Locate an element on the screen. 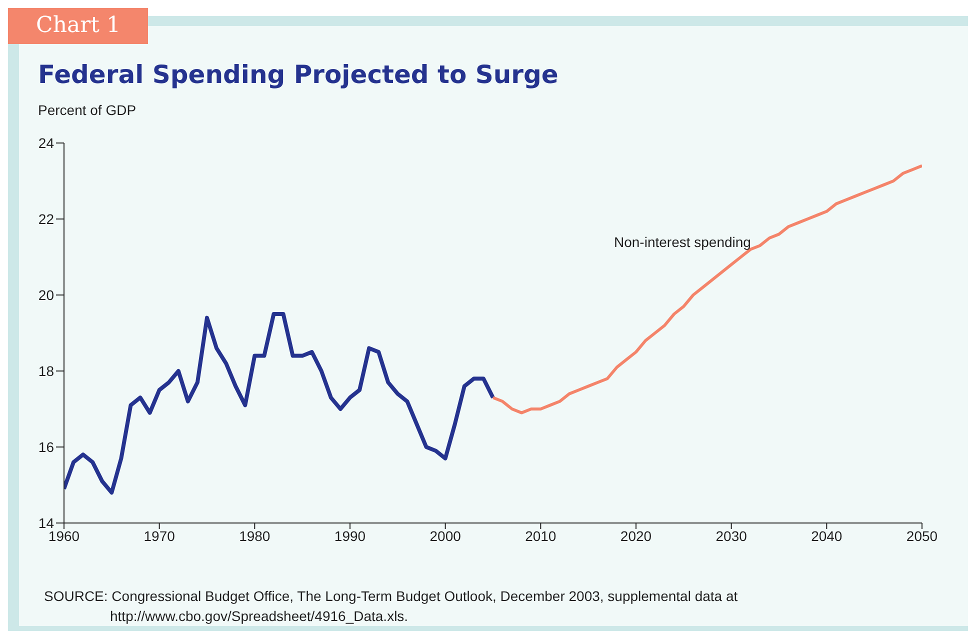 The width and height of the screenshot is (976, 639). x-tick-label: 2020 is located at coordinates (636, 536).